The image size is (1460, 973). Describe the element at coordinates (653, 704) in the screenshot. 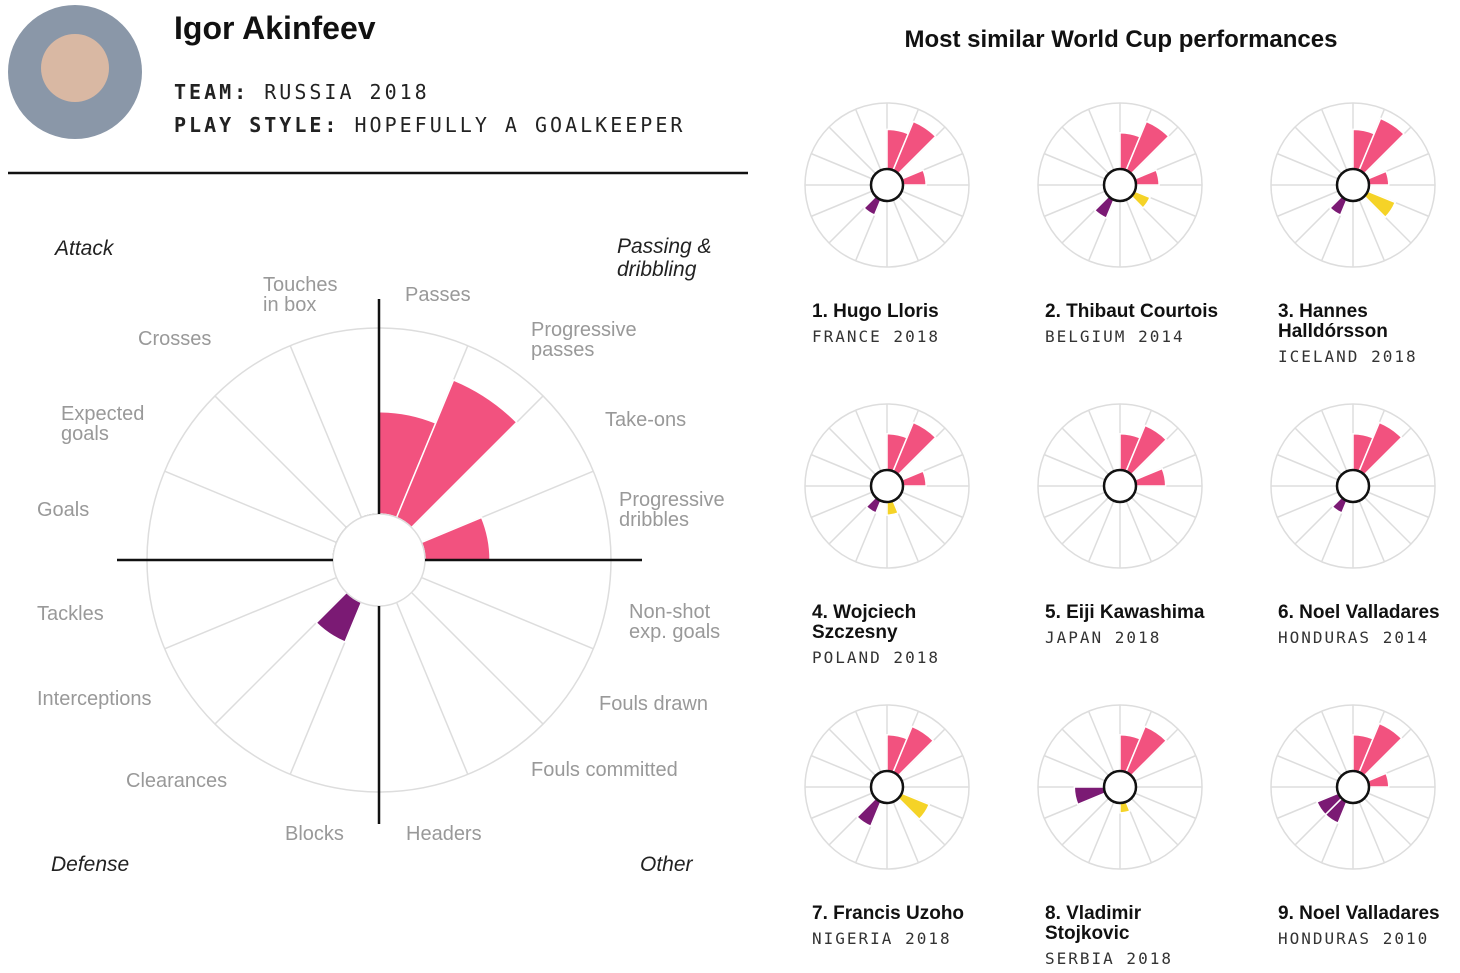

I see `category-label: Fouls drawn` at that location.